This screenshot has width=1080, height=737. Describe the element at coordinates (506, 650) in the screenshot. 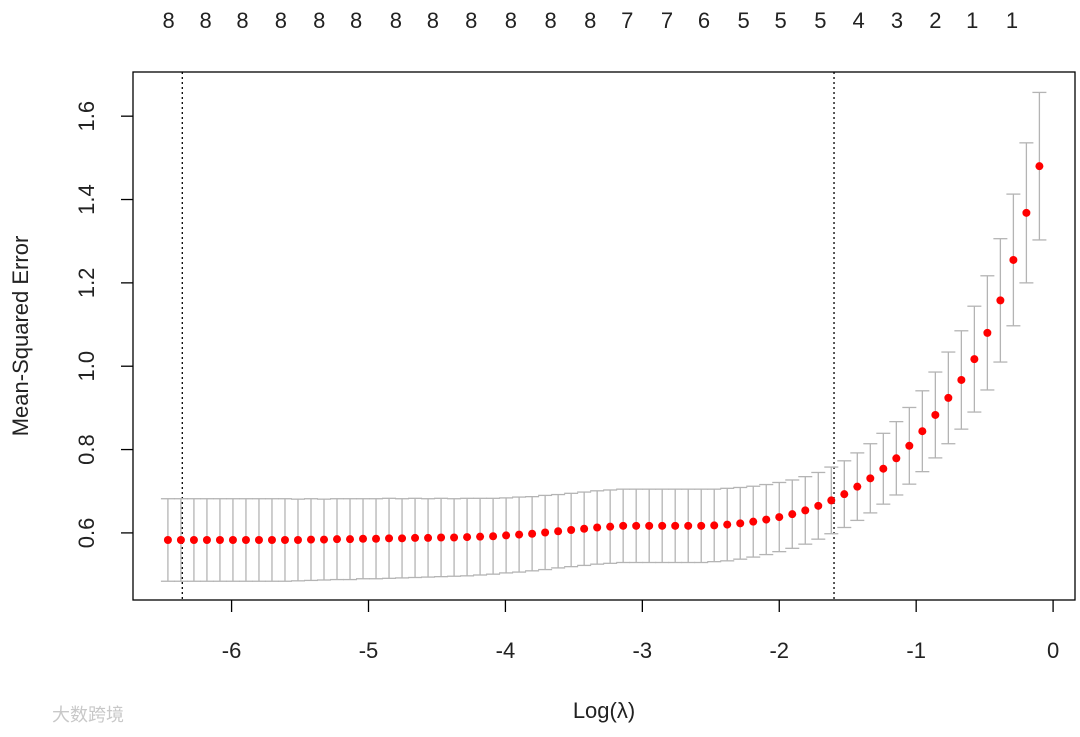

I see `x-tick-label: -4` at that location.